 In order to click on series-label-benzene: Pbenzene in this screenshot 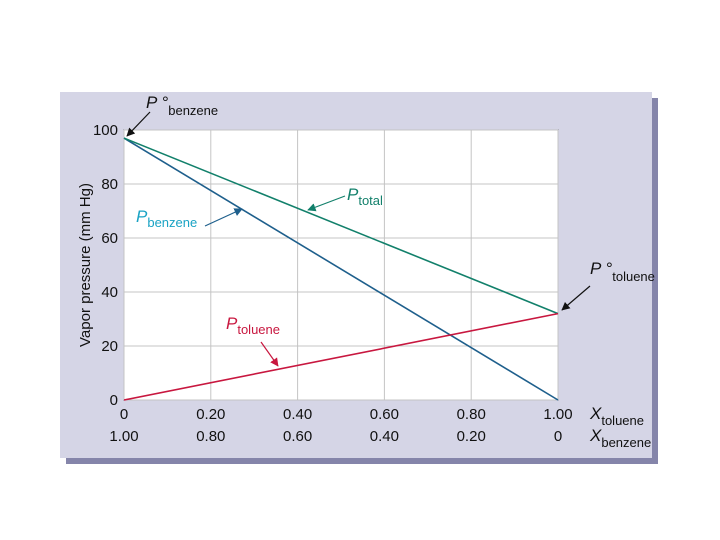, I will do `click(166, 218)`.